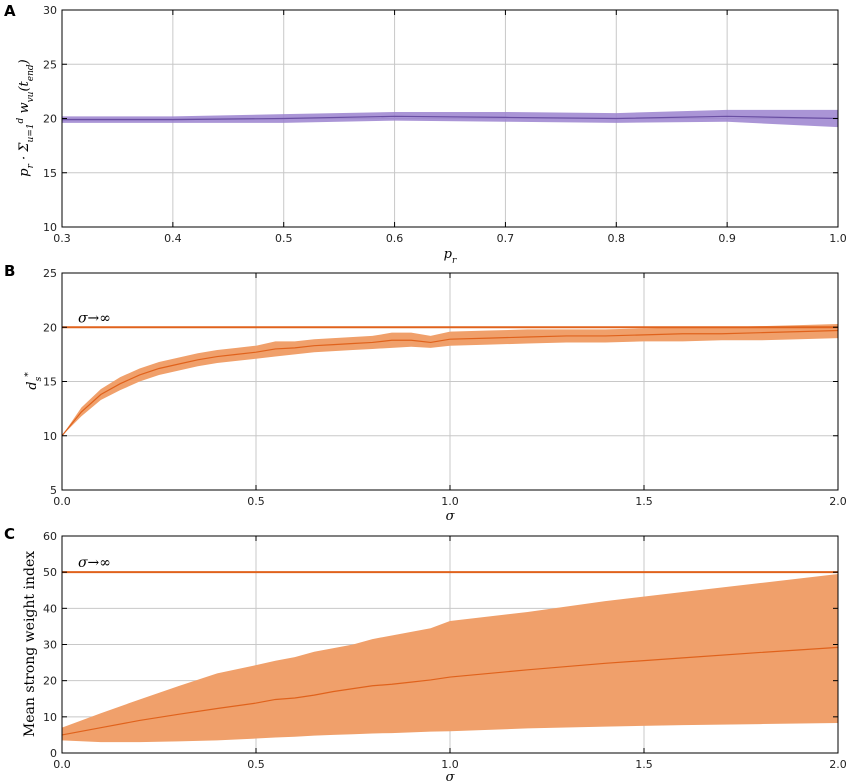 This screenshot has height=784, width=850. What do you see at coordinates (644, 764) in the screenshot?
I see `panel-c-xtick-label: 1.5` at bounding box center [644, 764].